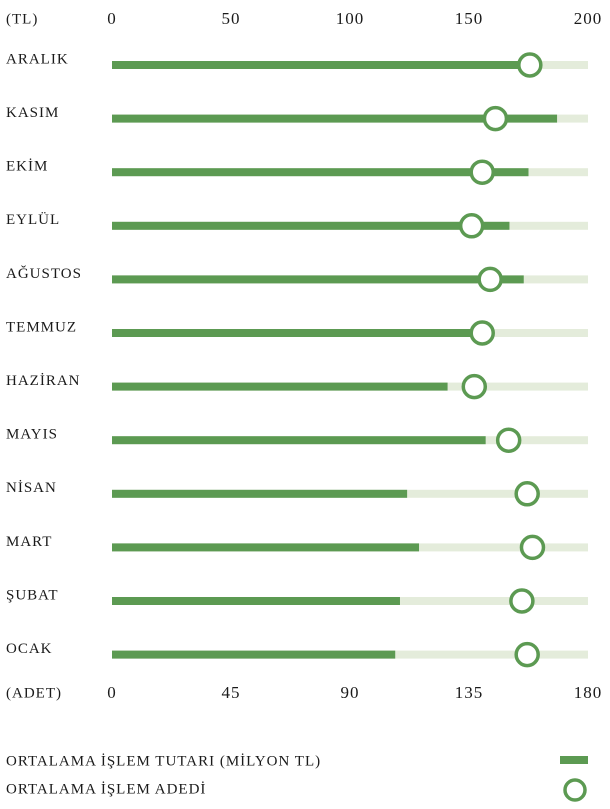 The height and width of the screenshot is (809, 610). I want to click on category-label: EKİM, so click(27, 167).